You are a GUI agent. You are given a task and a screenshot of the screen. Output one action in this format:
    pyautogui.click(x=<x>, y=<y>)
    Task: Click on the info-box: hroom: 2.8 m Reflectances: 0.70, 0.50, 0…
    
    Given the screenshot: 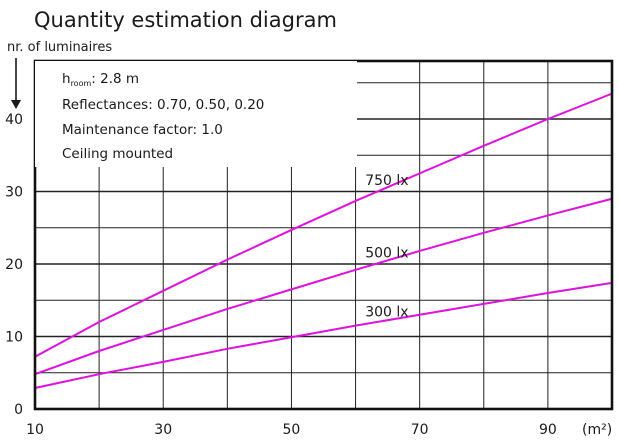 What is the action you would take?
    pyautogui.click(x=196, y=114)
    